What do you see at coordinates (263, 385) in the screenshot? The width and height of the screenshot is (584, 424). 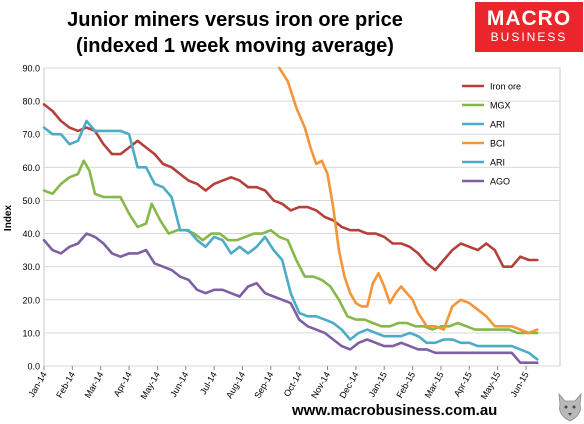 I see `x-tick-label: Sep-14` at bounding box center [263, 385].